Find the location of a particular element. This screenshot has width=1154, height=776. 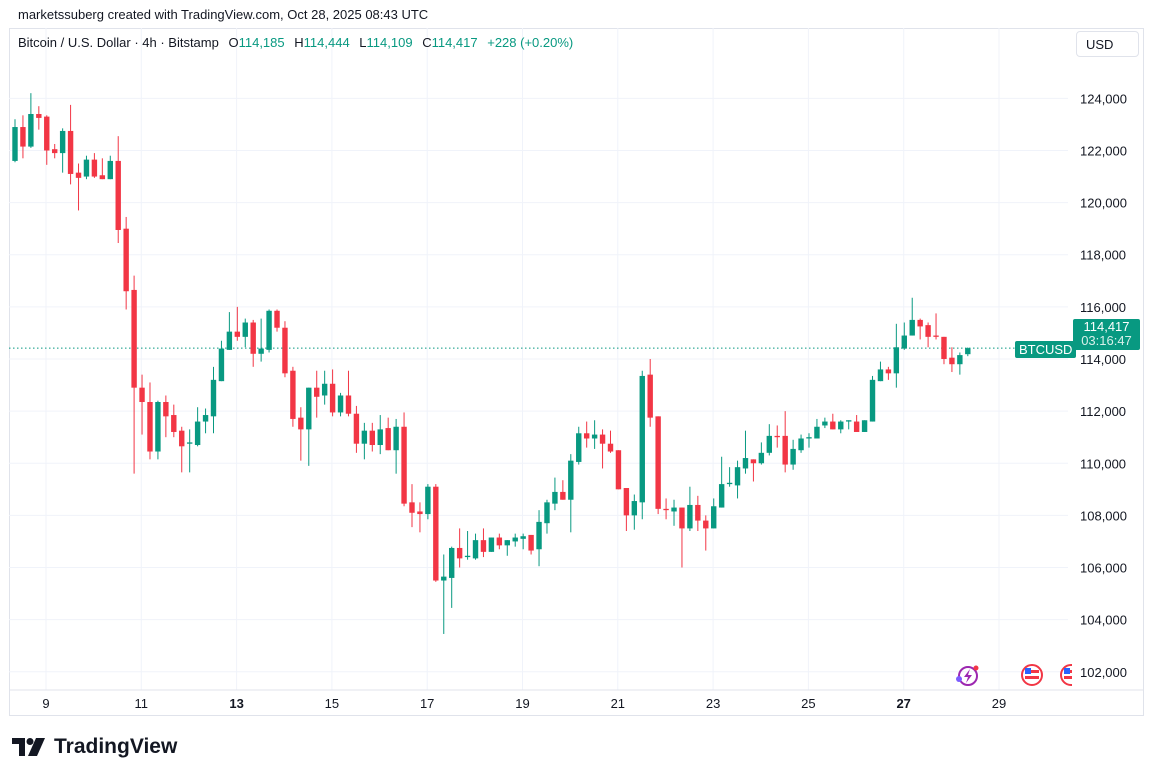

y-tick-label: 110,000 is located at coordinates (1103, 463).